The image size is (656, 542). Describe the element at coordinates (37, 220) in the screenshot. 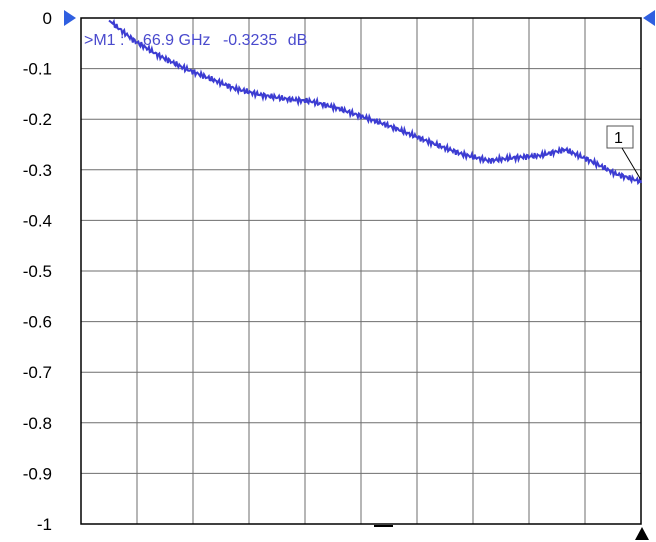

I see `y-tick-label: -0.4` at that location.